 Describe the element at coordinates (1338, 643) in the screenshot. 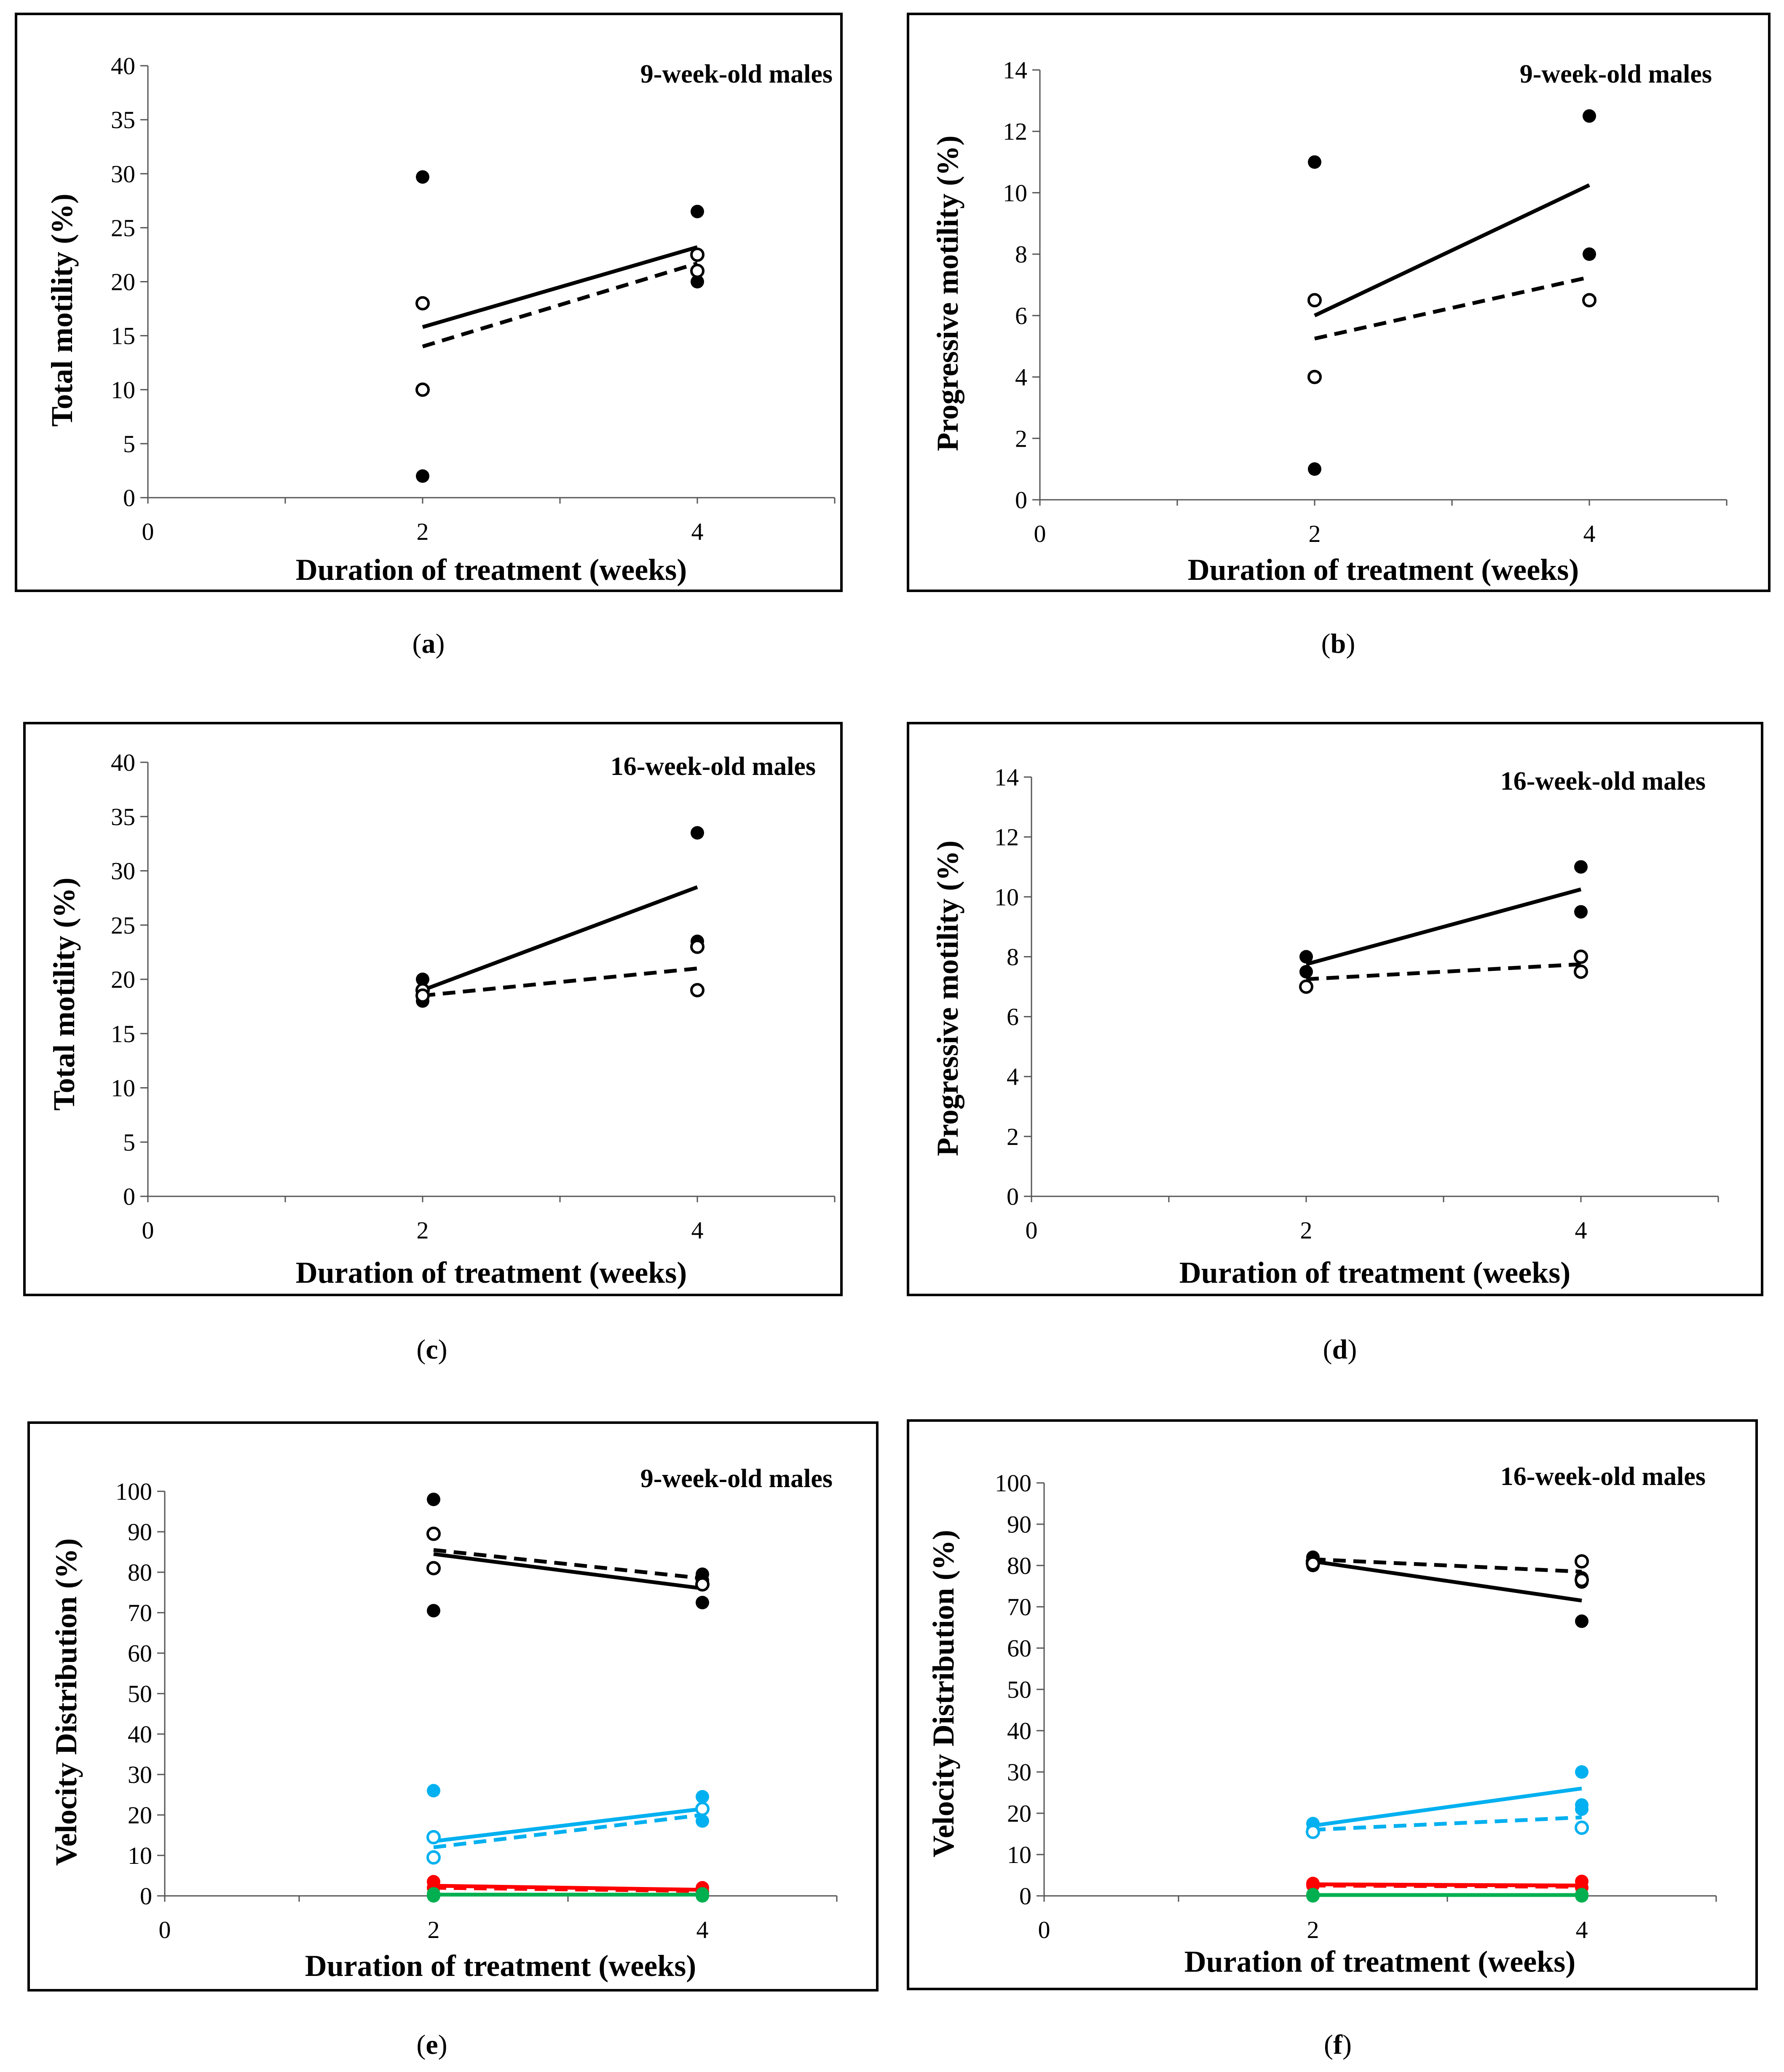

I see `caption-b: (b)` at that location.